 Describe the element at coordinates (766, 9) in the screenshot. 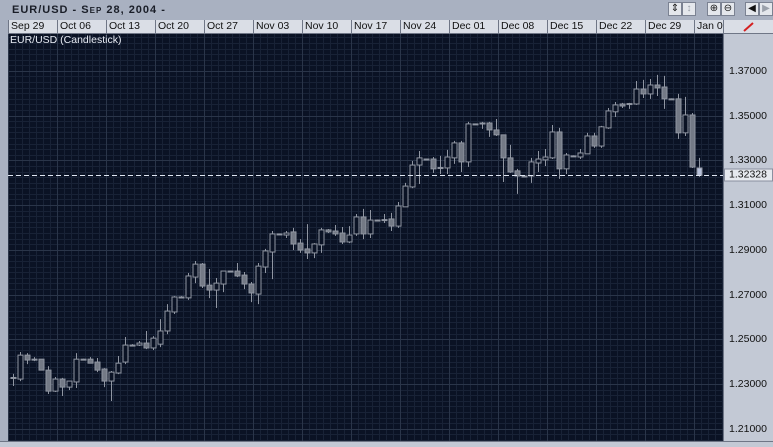

I see `scroll-right-button: ▶` at that location.